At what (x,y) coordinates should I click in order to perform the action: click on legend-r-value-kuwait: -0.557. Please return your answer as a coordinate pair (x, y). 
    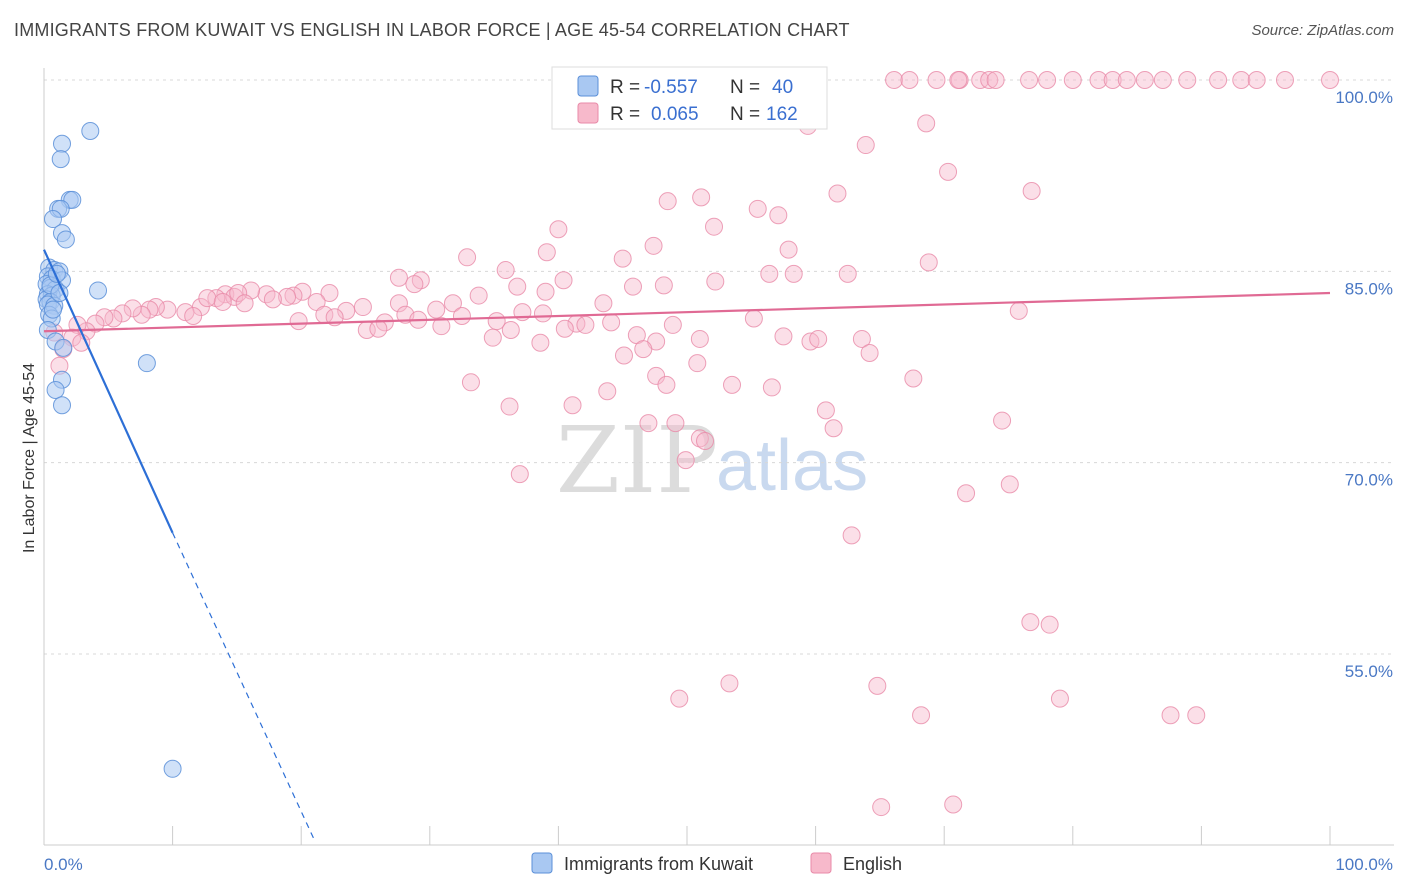
    Looking at the image, I should click on (671, 87).